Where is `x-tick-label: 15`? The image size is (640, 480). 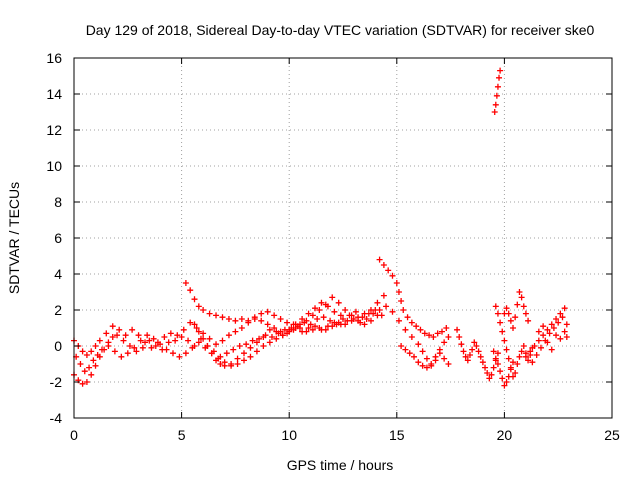
x-tick-label: 15 is located at coordinates (397, 435).